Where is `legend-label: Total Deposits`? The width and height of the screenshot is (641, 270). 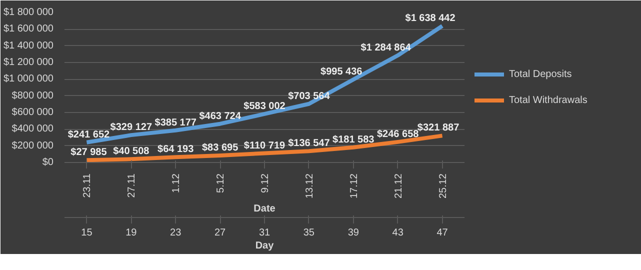 legend-label: Total Deposits is located at coordinates (540, 74).